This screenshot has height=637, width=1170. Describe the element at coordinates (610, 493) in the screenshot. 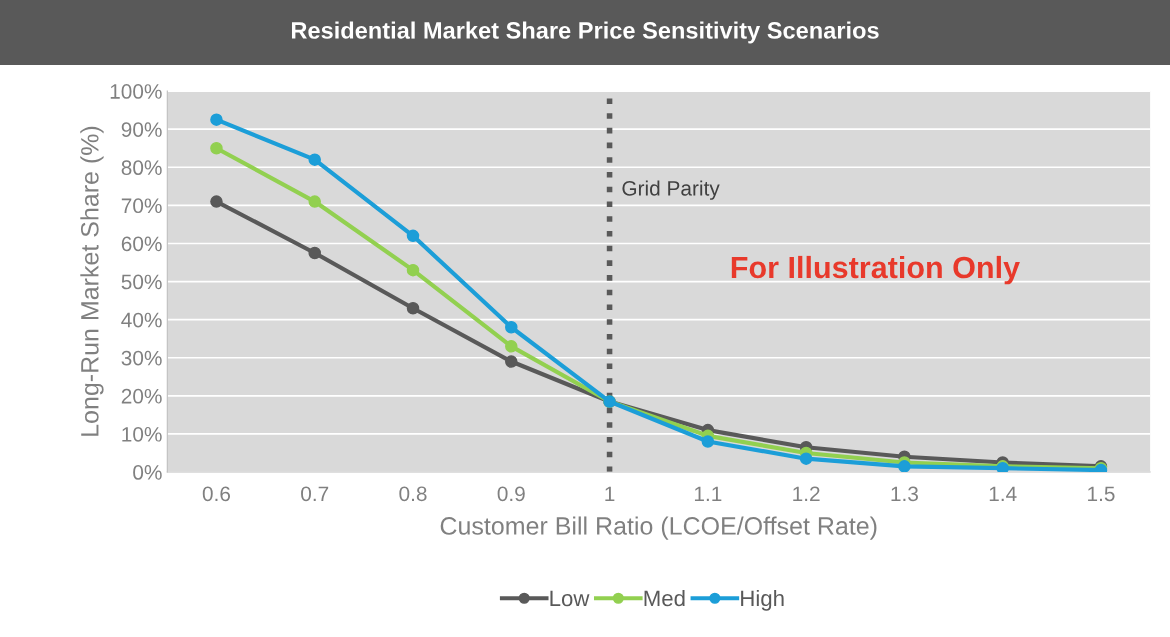

I see `x-tick-label: 1` at that location.